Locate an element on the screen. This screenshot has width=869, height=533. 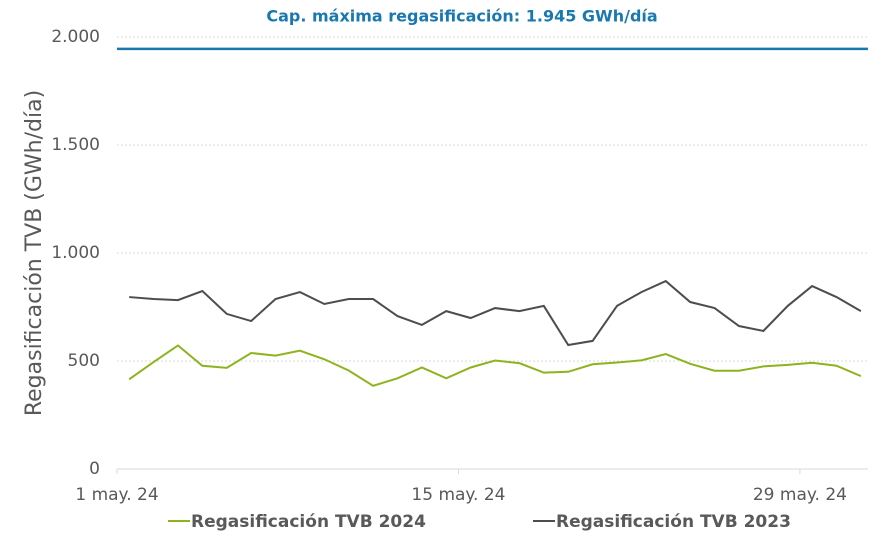
y-tick-label: 1.500 is located at coordinates (75, 145).